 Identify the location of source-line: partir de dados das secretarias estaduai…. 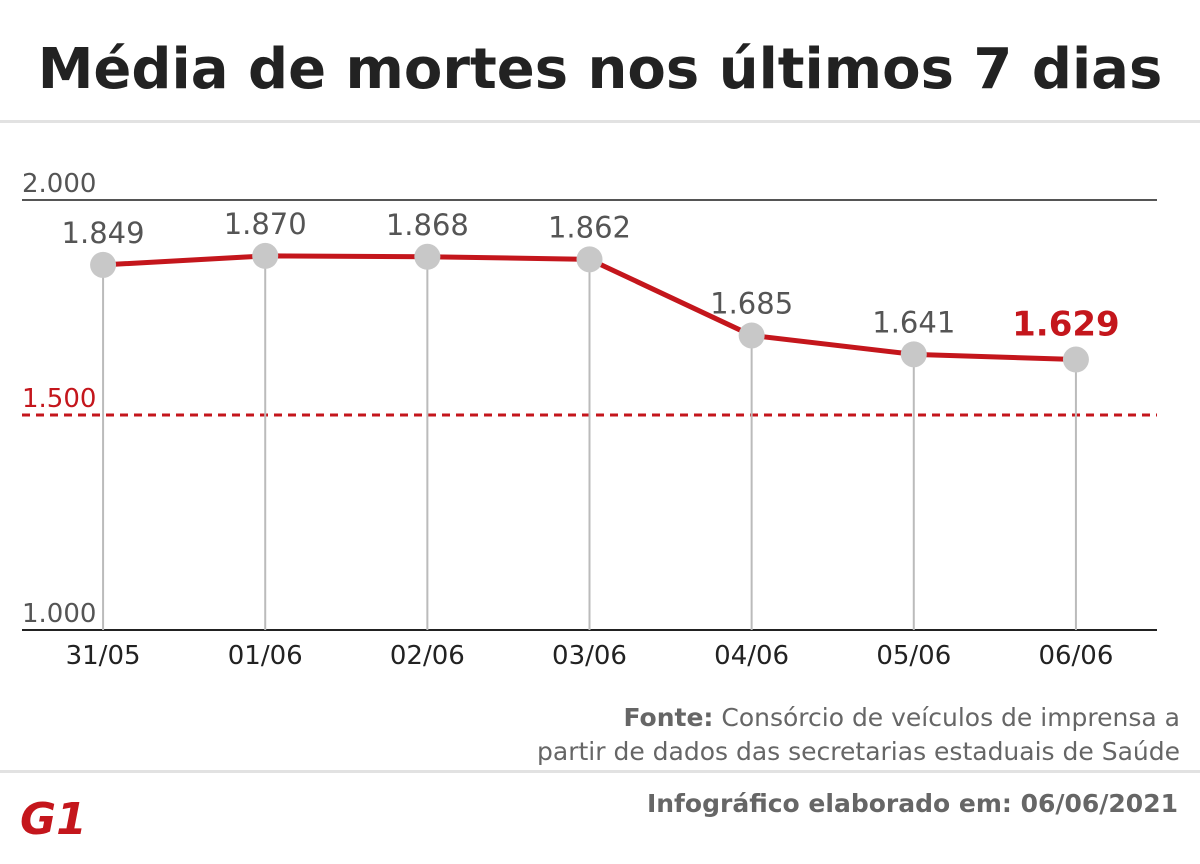
(858, 751).